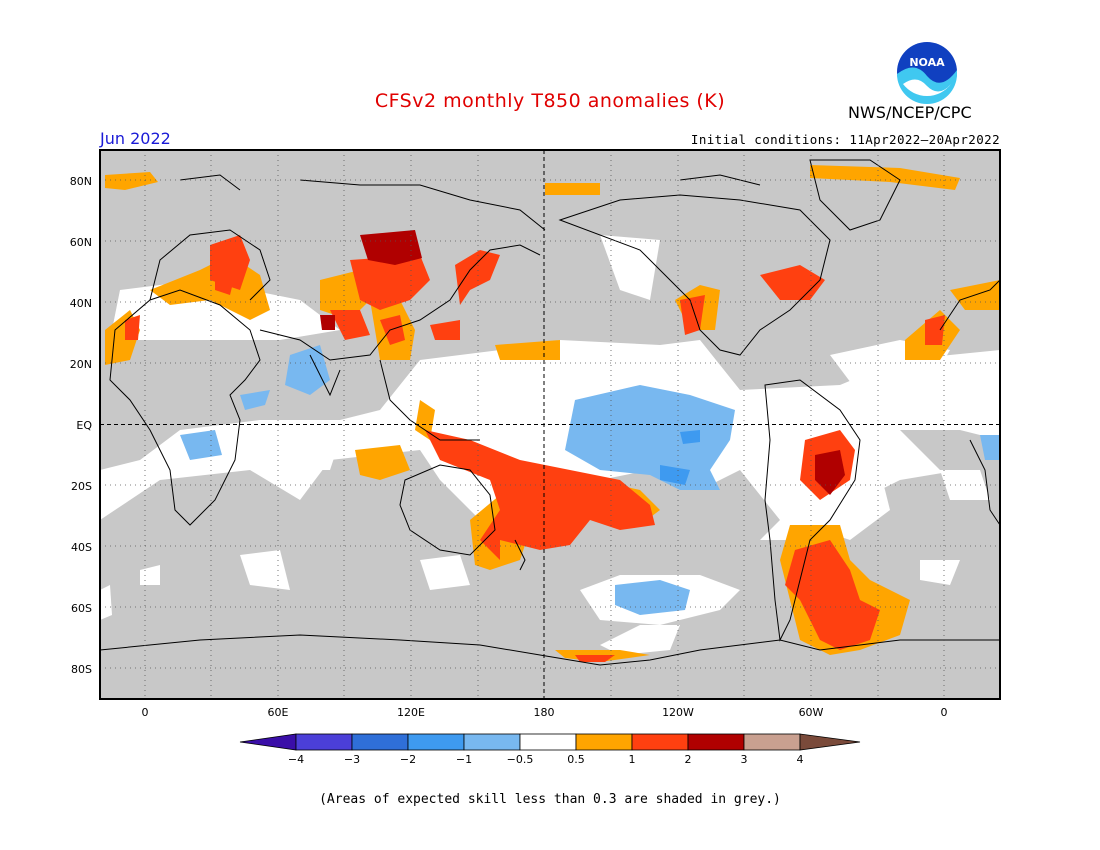  What do you see at coordinates (135, 138) in the screenshot?
I see `valid-month-label: Jun 2022` at bounding box center [135, 138].